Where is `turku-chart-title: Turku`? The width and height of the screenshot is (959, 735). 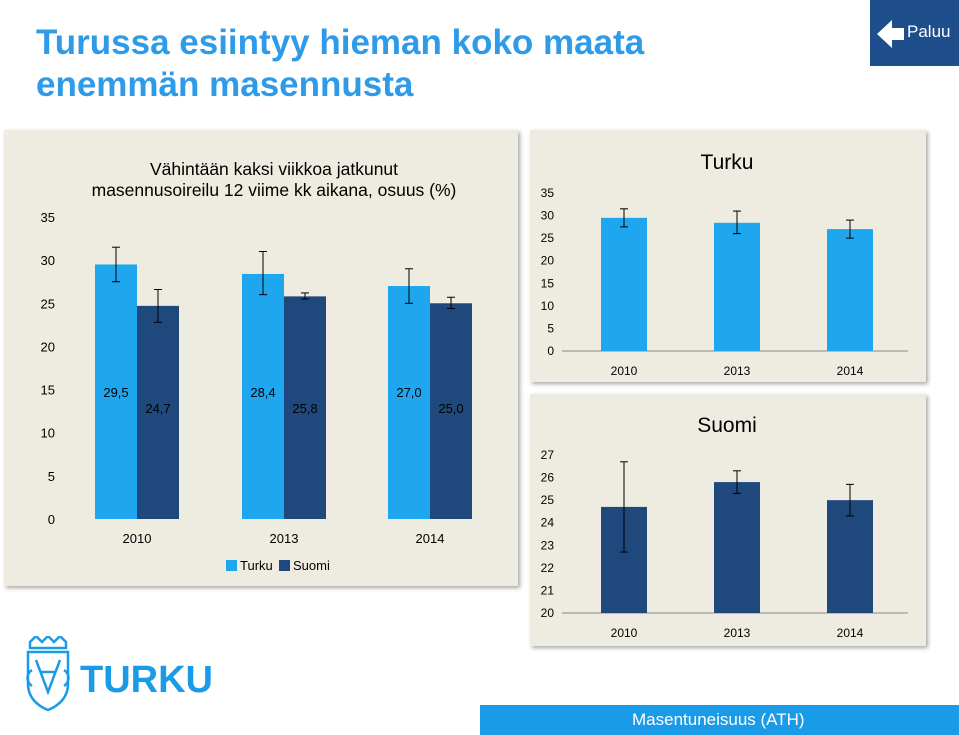
turku-chart-title: Turku is located at coordinates (727, 162).